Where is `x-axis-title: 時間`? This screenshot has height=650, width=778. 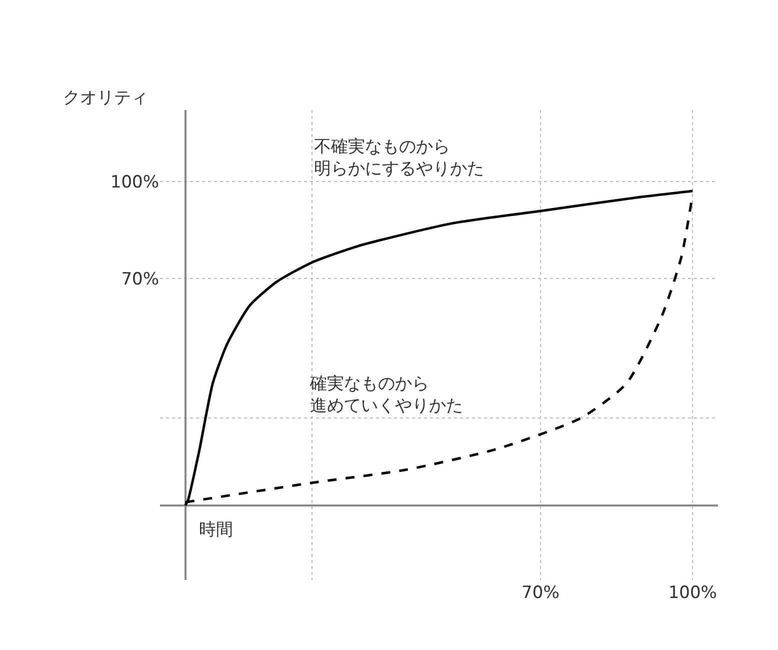
x-axis-title: 時間 is located at coordinates (216, 530).